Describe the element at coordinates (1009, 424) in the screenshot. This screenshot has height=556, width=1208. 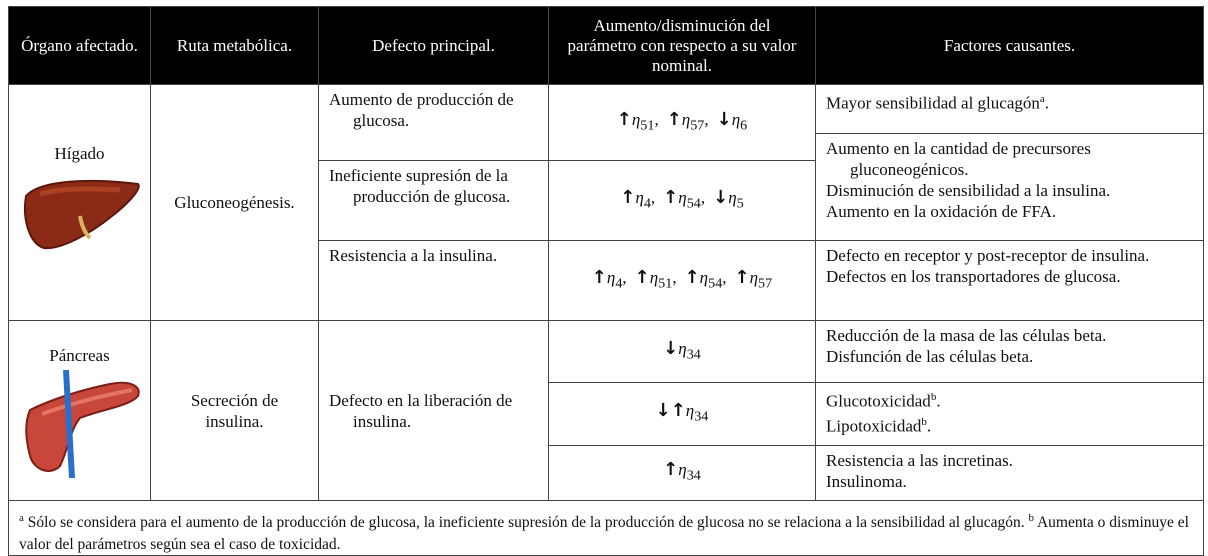
I see `factor-text: Lipotoxicidadb.` at that location.